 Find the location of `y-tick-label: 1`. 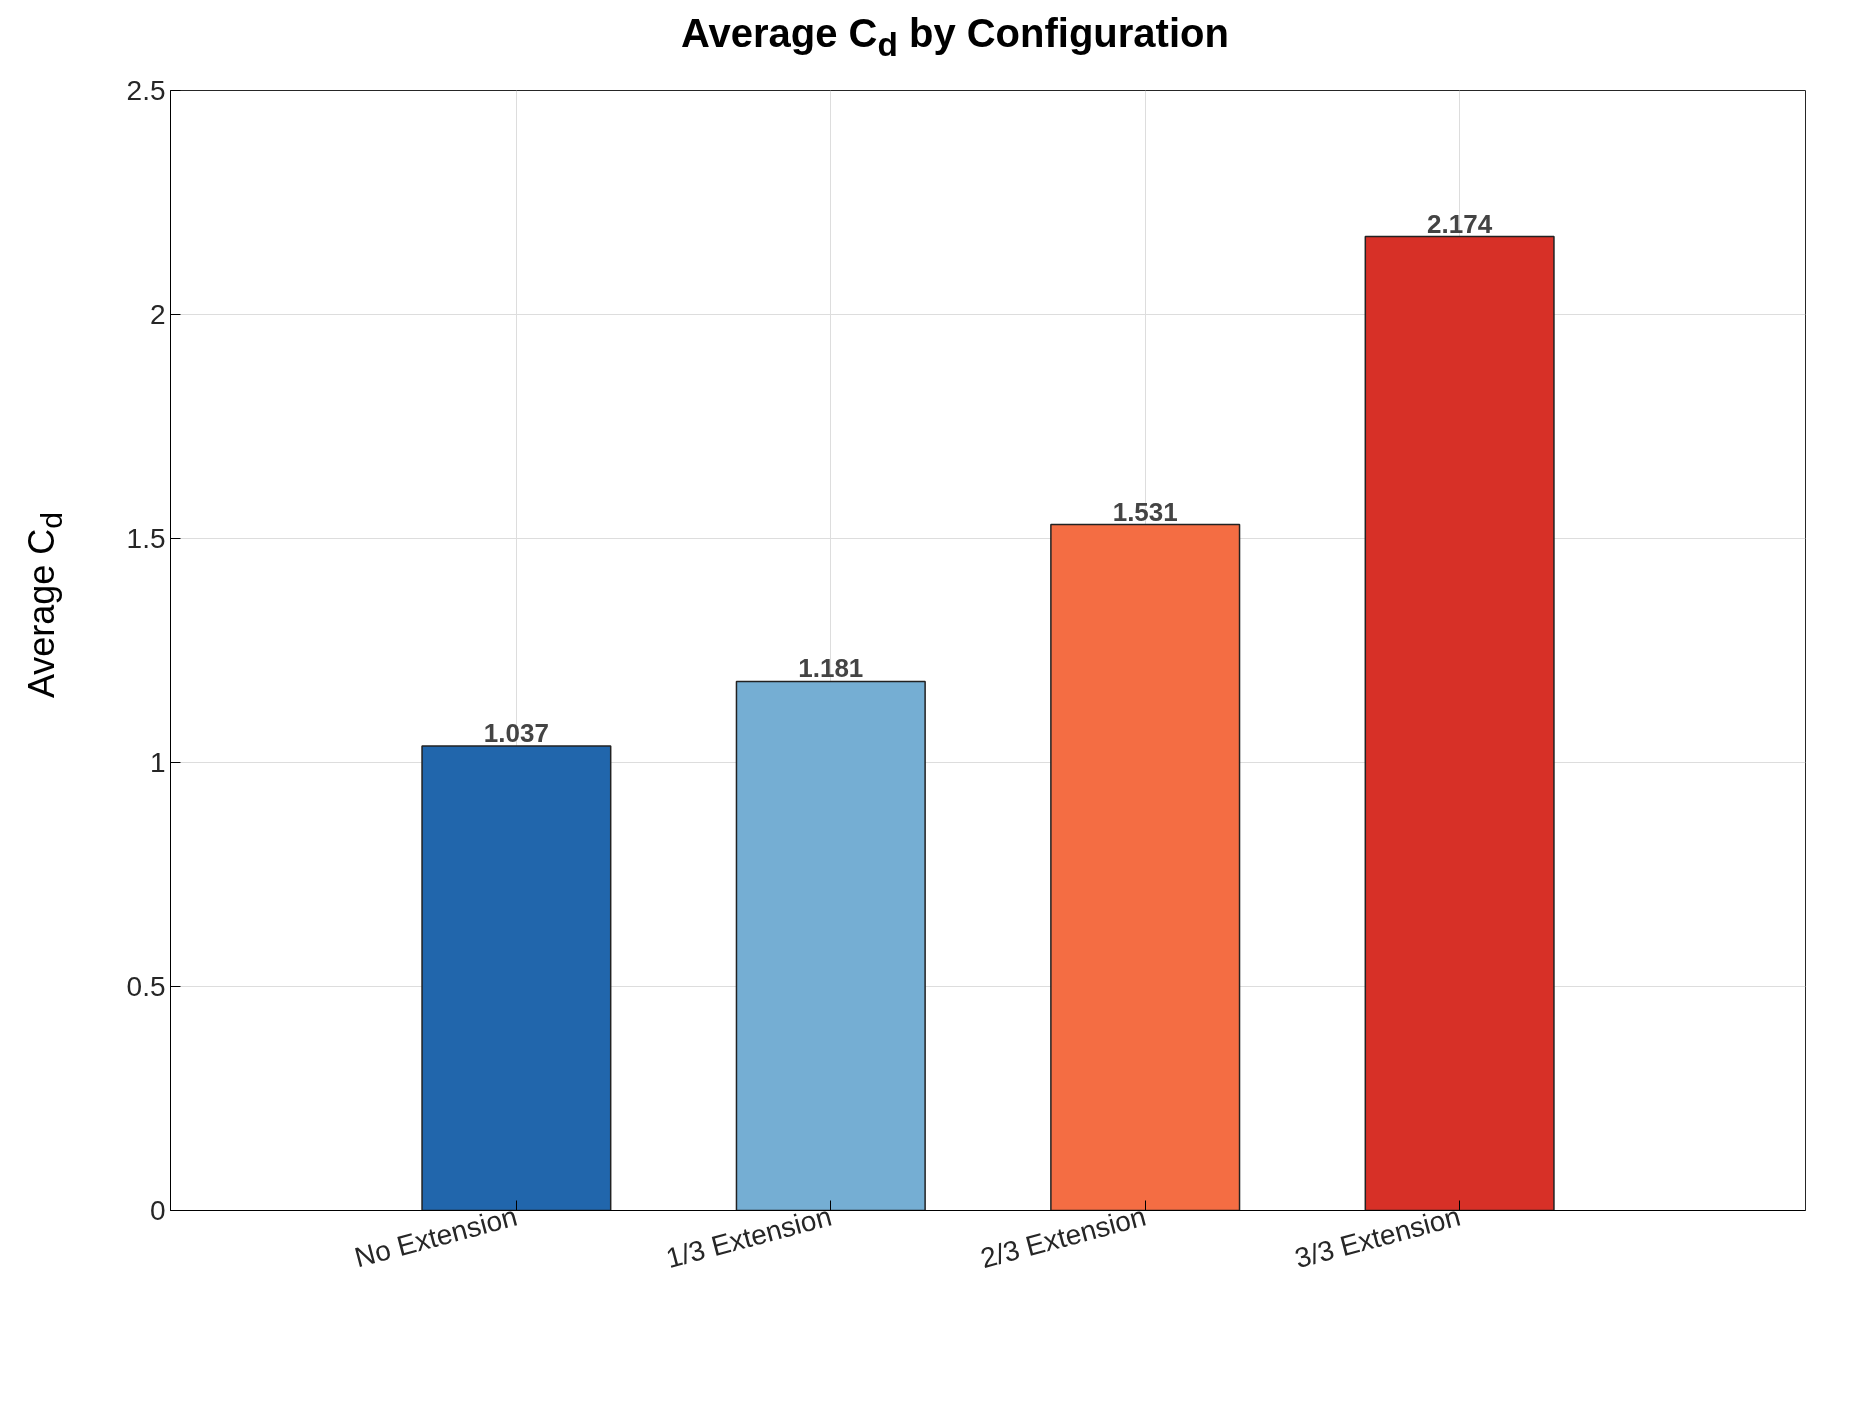

y-tick-label: 1 is located at coordinates (157, 762).